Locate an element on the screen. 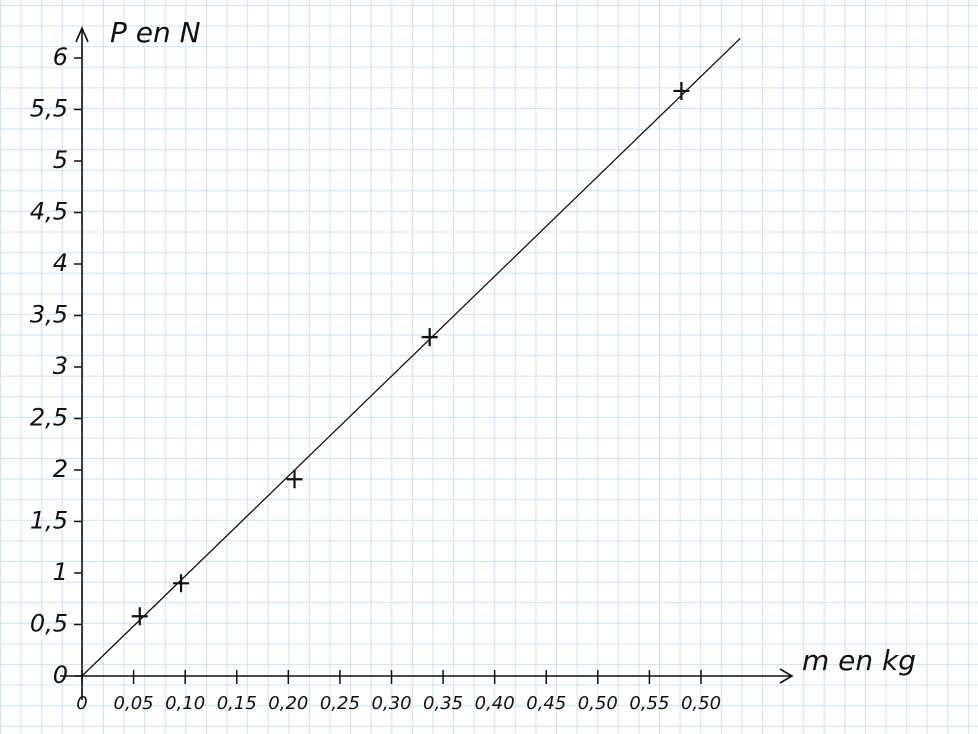 The height and width of the screenshot is (734, 978). x-tick-label: 0,45 is located at coordinates (546, 703).